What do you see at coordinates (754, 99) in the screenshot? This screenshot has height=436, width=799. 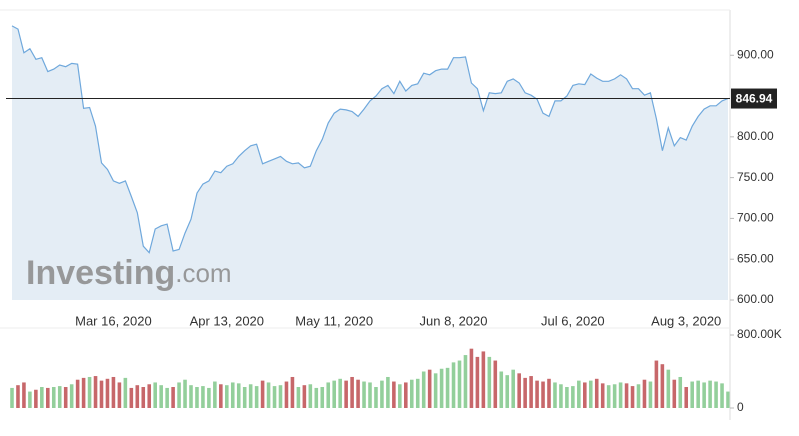 I see `last-price-label: 846.94` at bounding box center [754, 99].